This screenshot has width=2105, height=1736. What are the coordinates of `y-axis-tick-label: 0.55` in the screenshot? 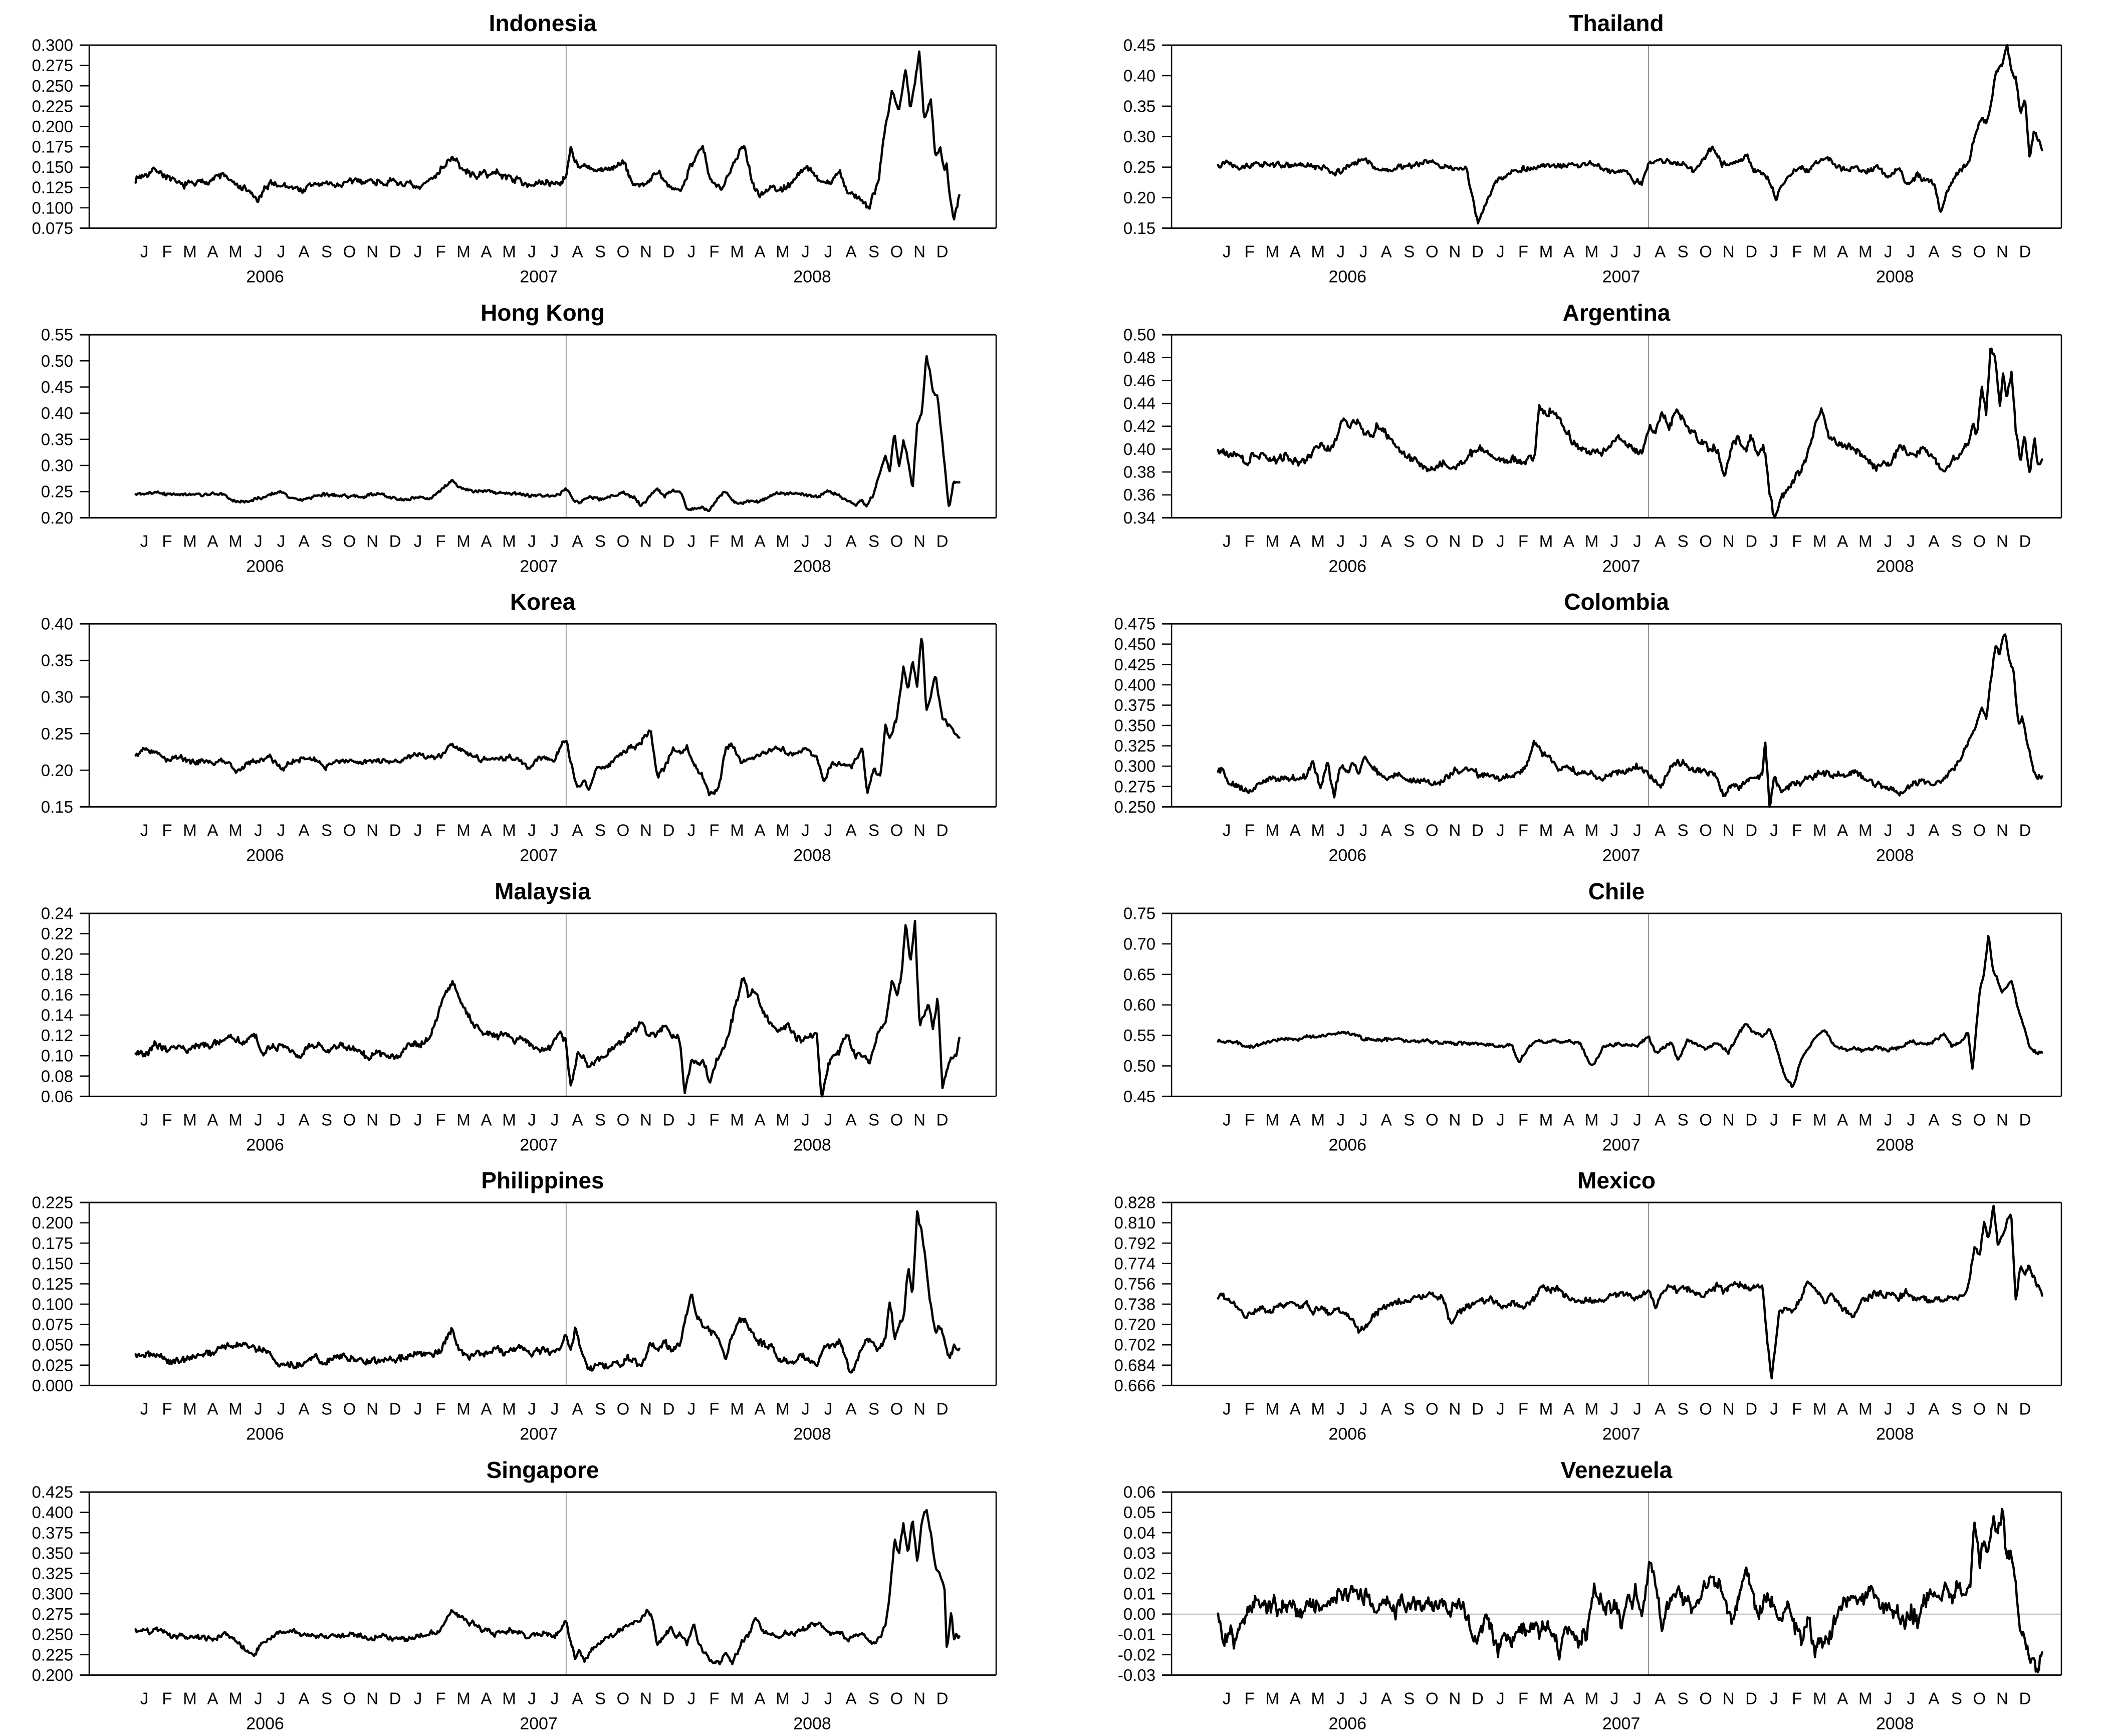 It's located at (1139, 1035).